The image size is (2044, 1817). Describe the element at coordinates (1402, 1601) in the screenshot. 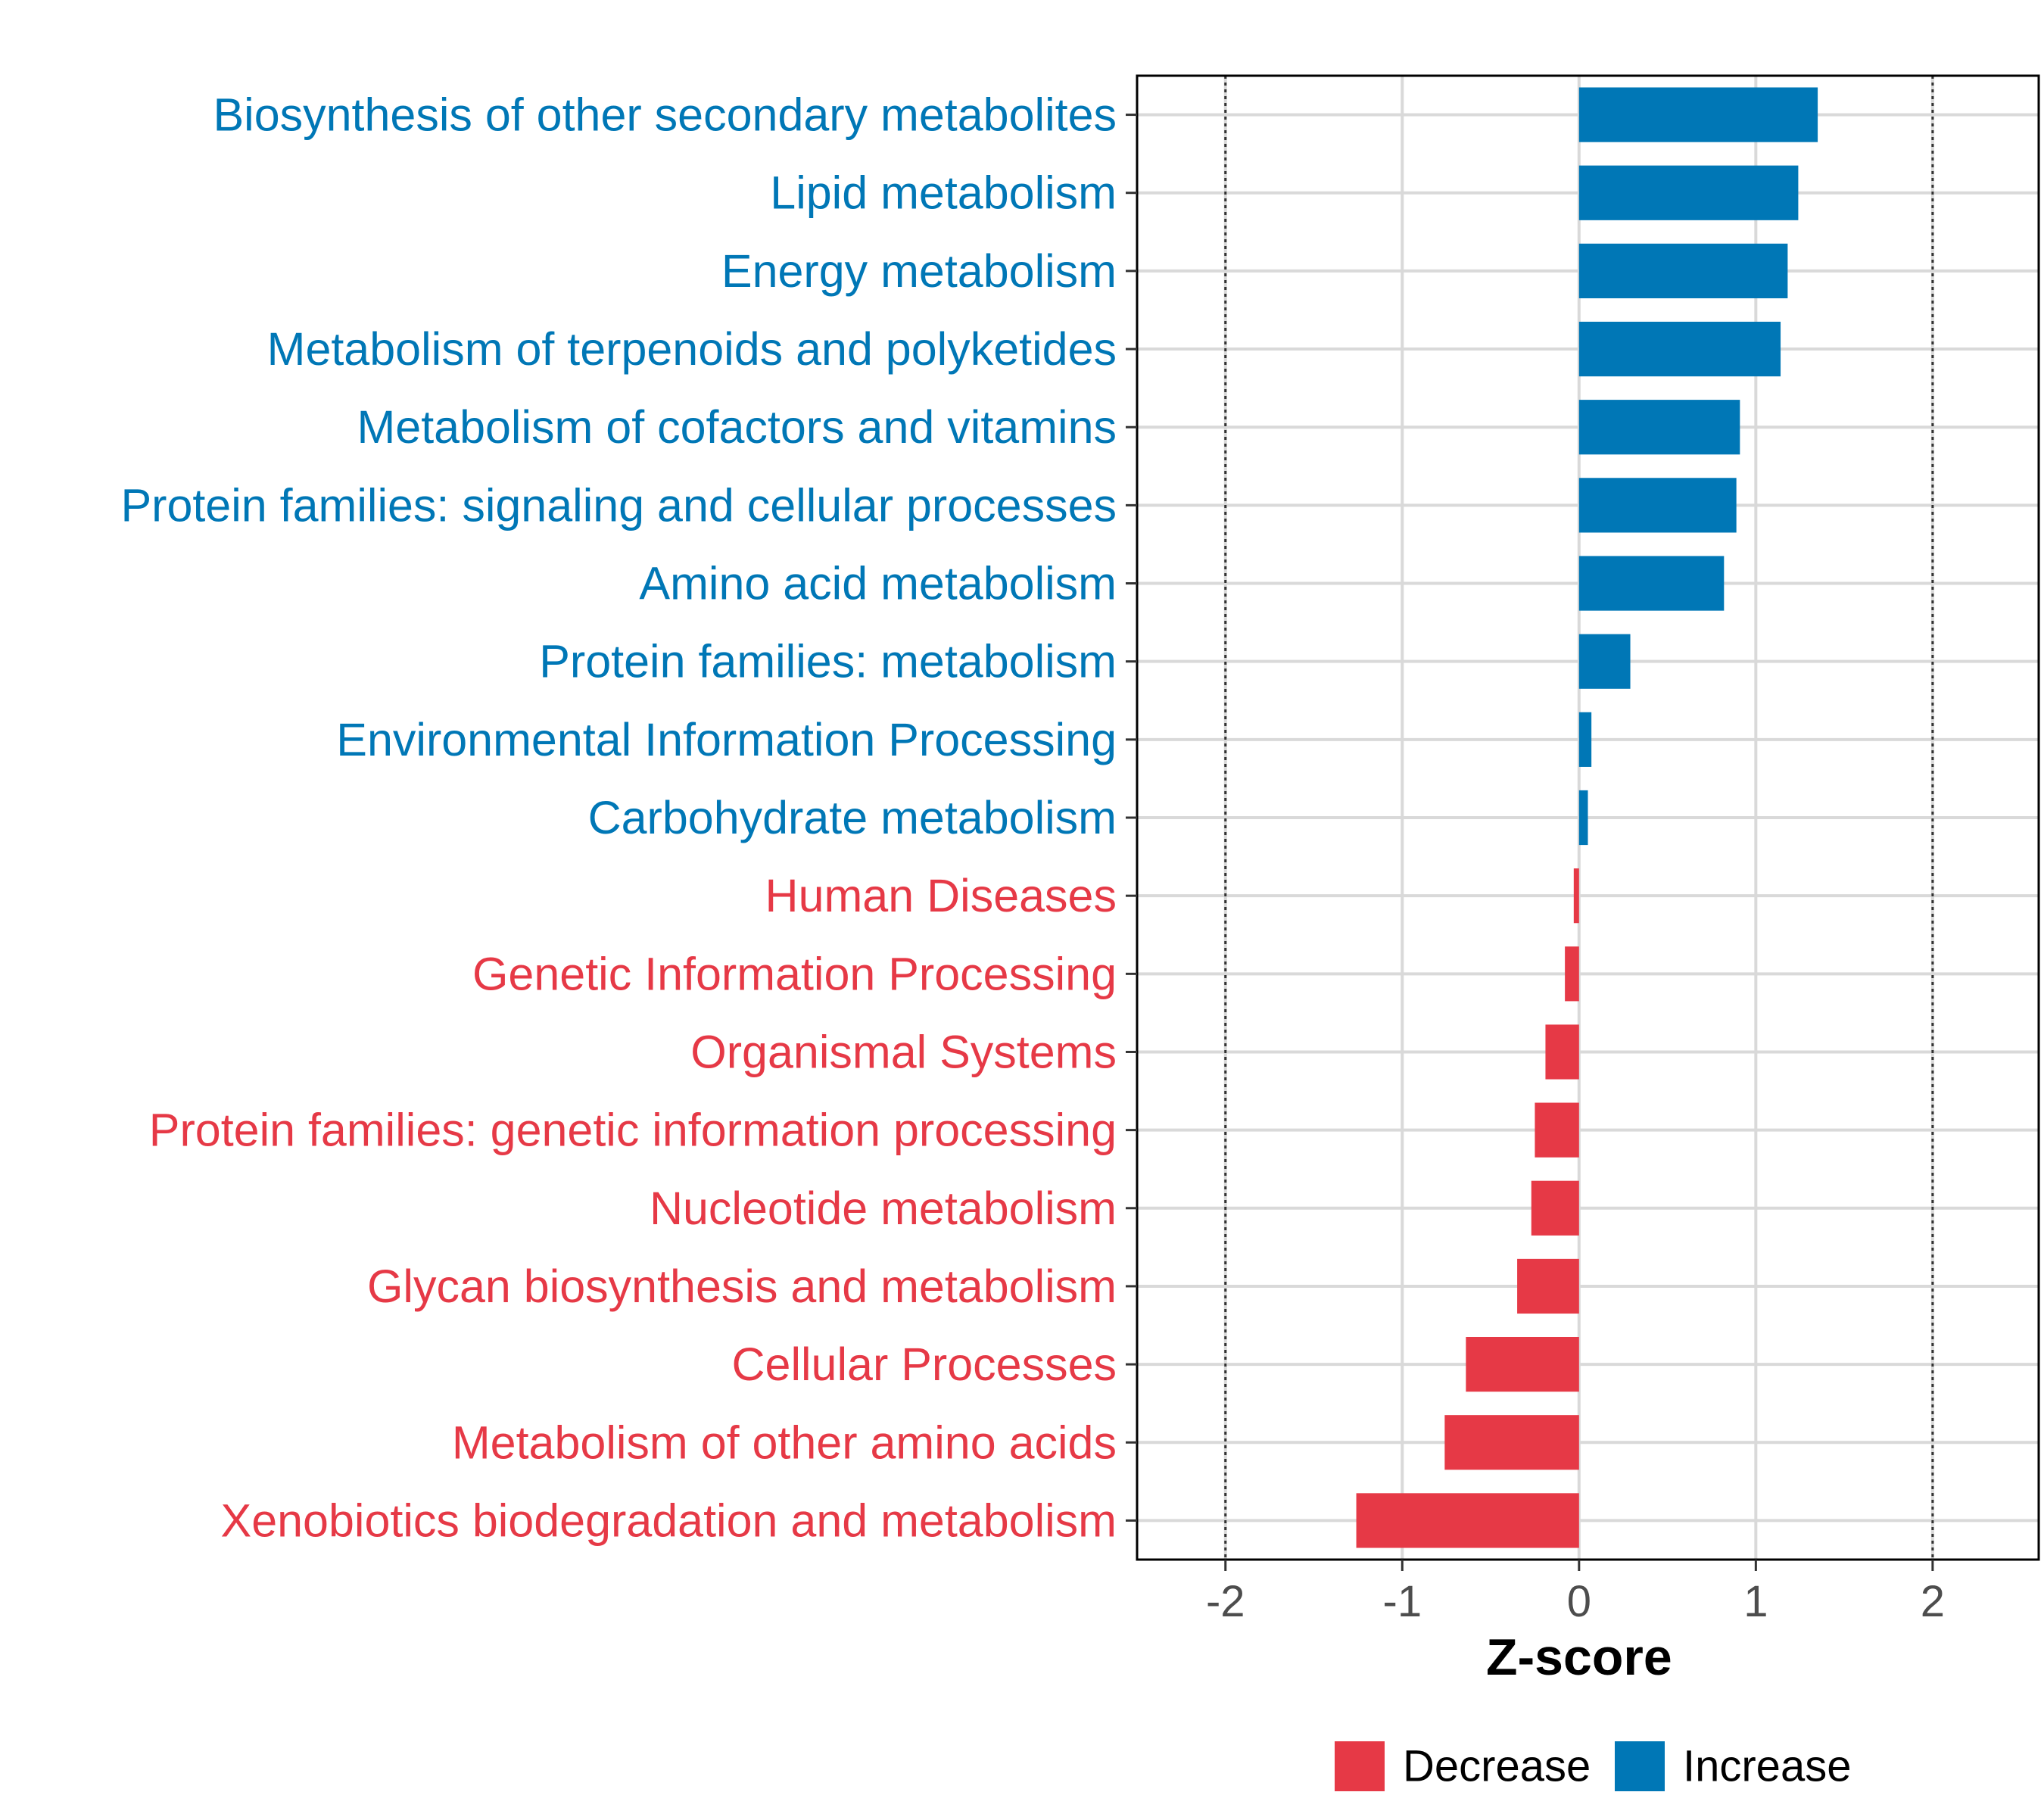

I see `x-tick-label: -1` at that location.